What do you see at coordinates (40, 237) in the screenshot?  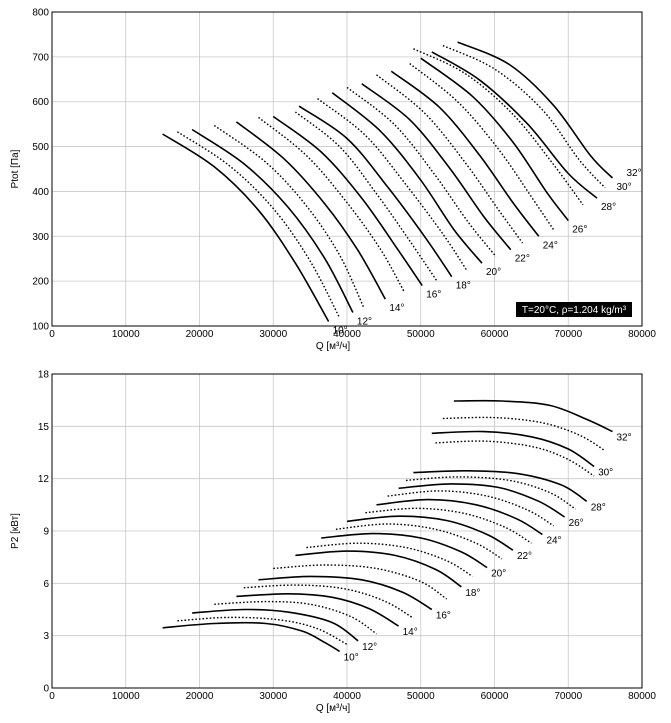 I see `y-tick-label: 300` at bounding box center [40, 237].